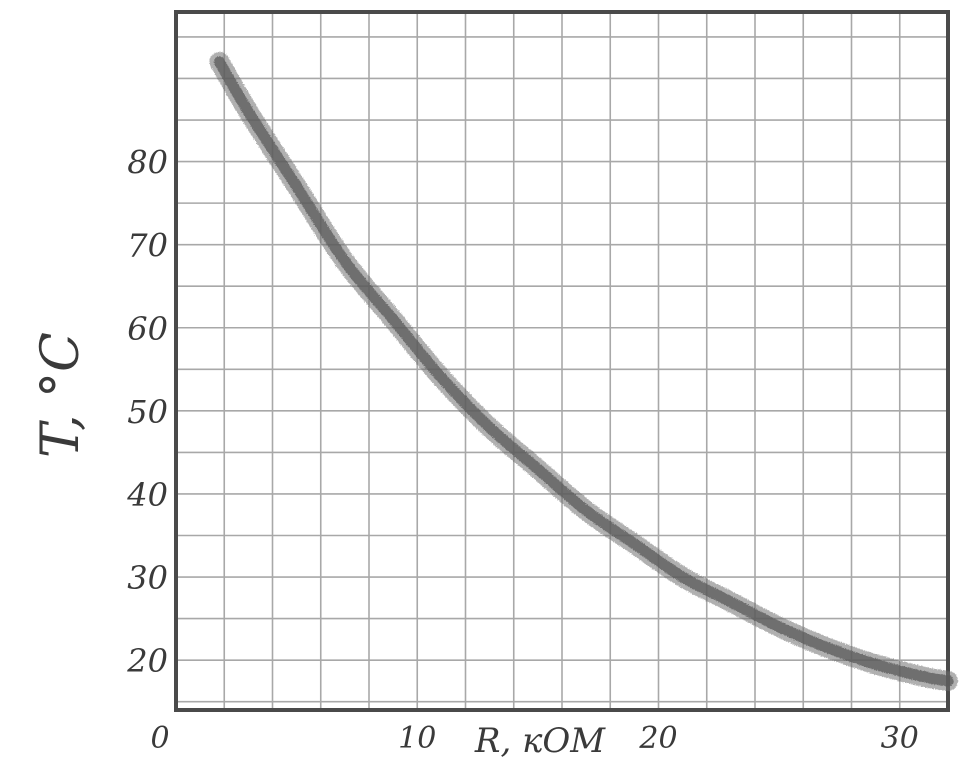 This screenshot has width=970, height=758. I want to click on x-tick-label: 30, so click(900, 738).